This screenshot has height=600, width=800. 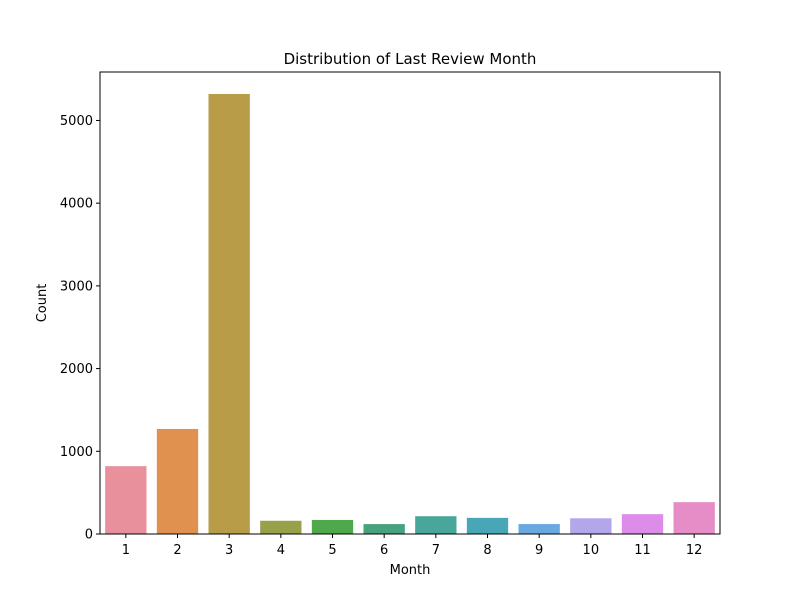 I want to click on x-tick-label: 12, so click(x=694, y=550).